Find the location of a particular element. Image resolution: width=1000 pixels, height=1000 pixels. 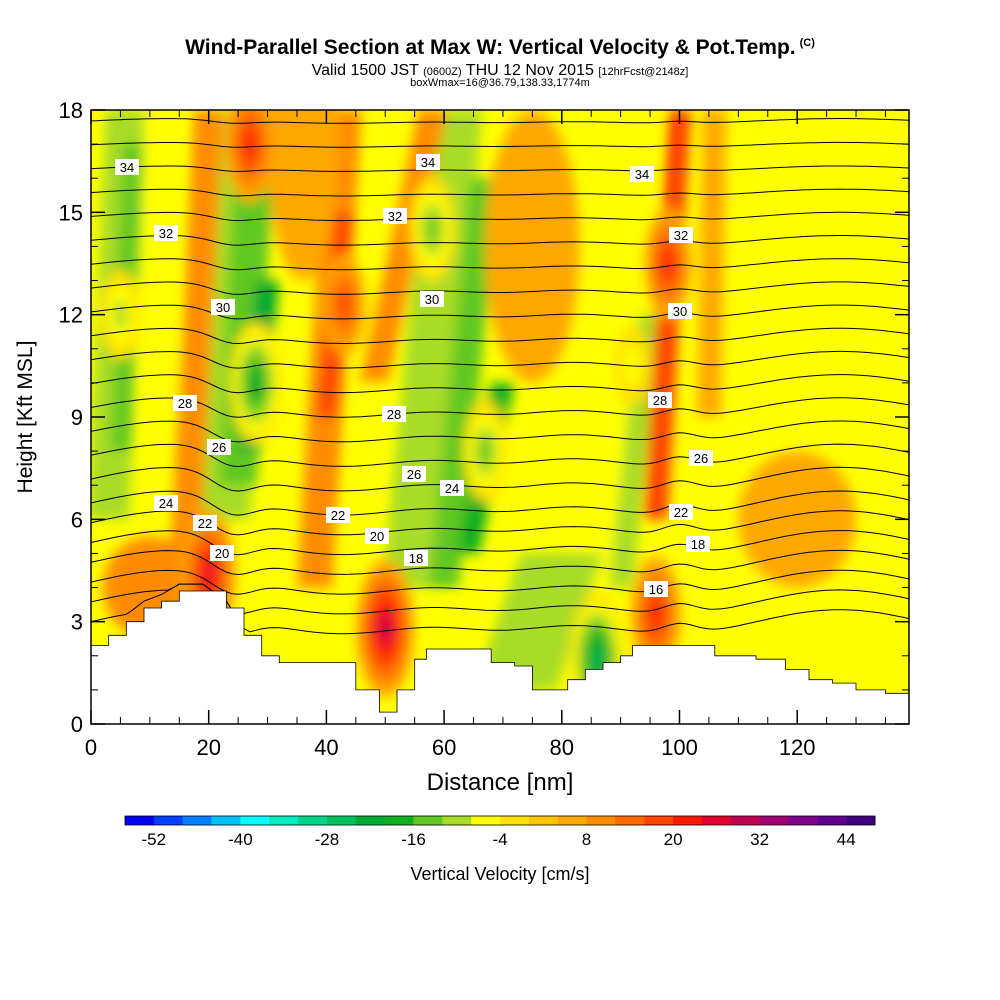

svg-text: 24 is located at coordinates (452, 488).